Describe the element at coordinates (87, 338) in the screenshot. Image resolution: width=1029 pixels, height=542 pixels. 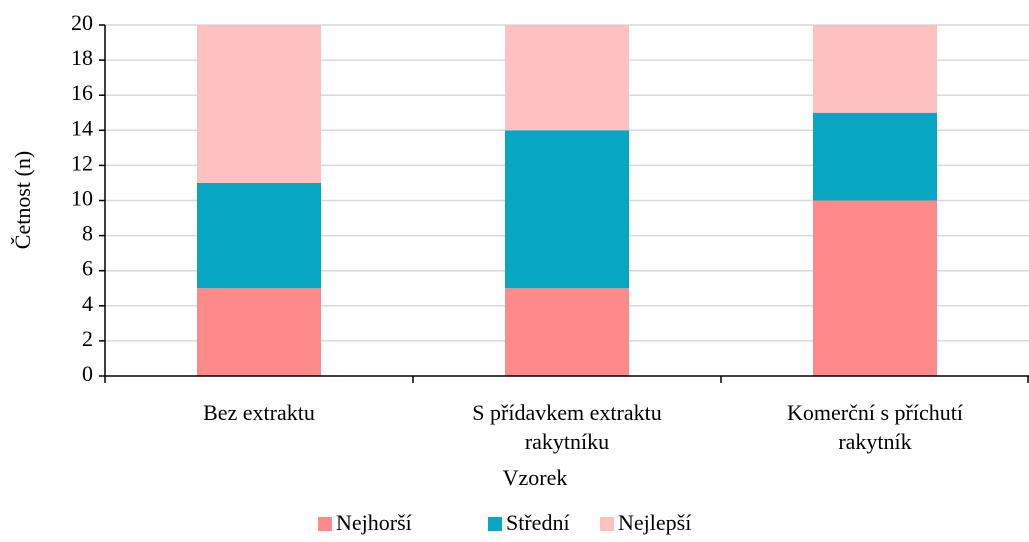
I see `y-tick-label: 2` at that location.